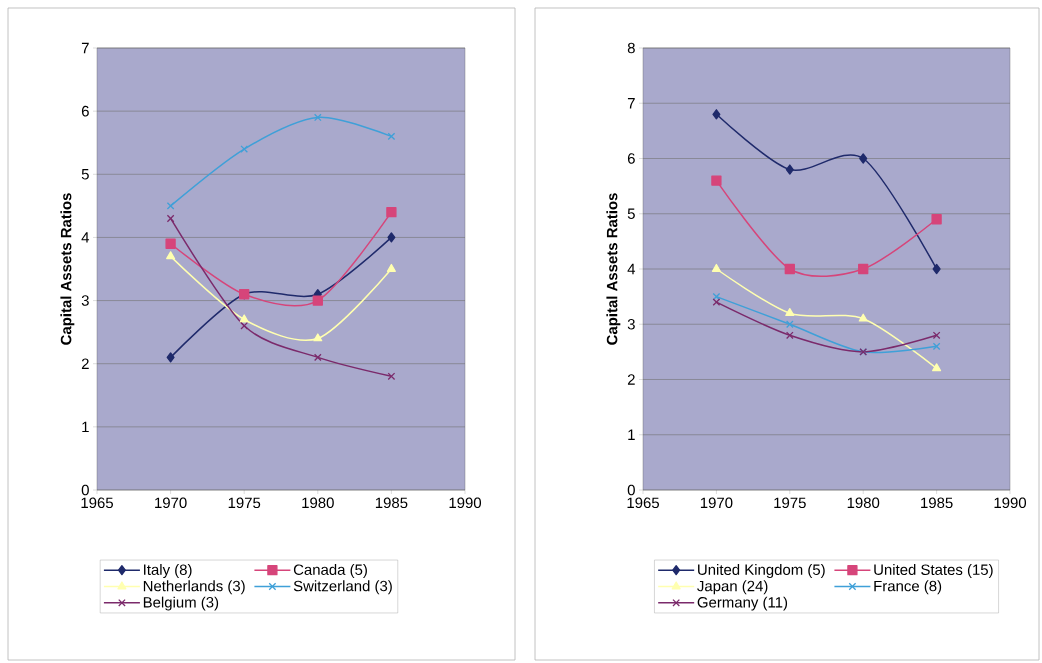 Image resolution: width=1042 pixels, height=663 pixels. I want to click on legend-label: United States (15), so click(933, 571).